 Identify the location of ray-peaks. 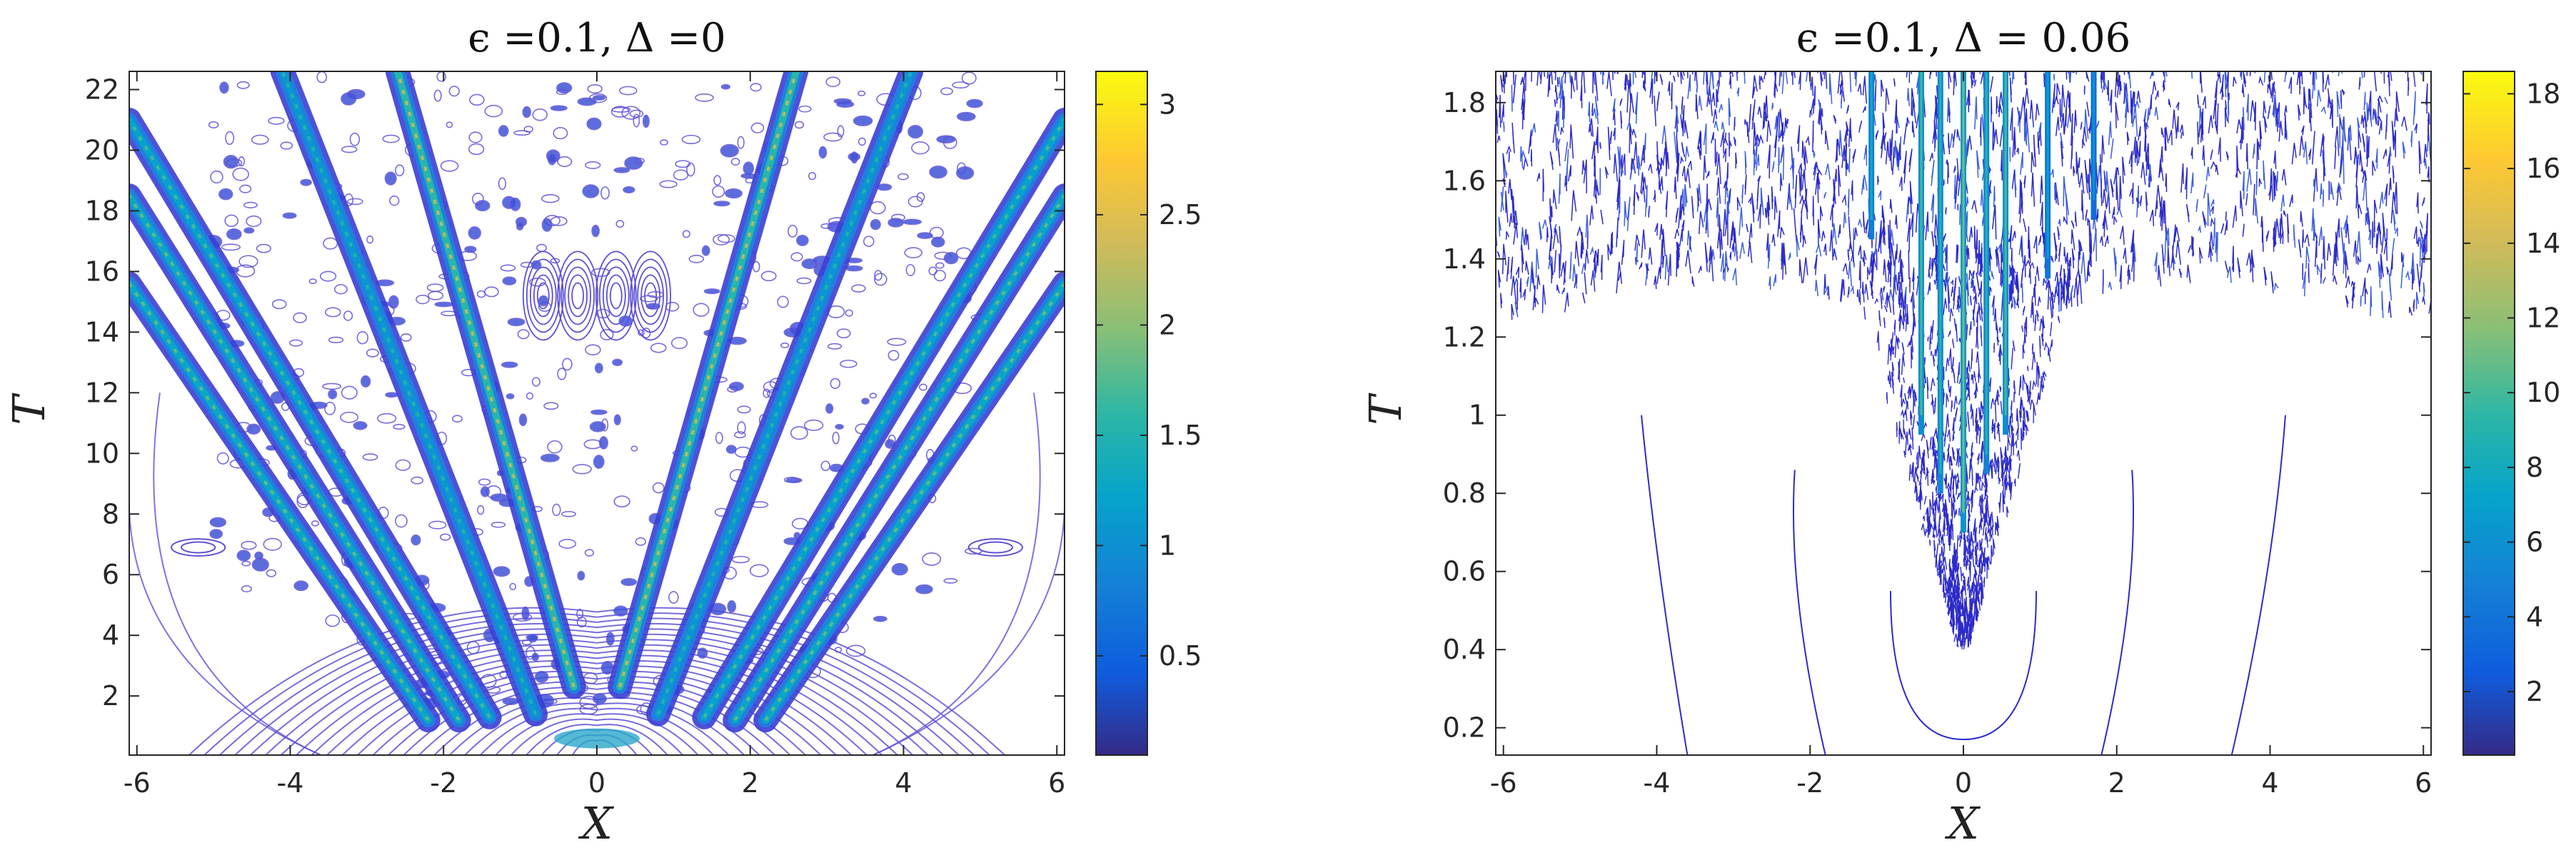
(409, 393).